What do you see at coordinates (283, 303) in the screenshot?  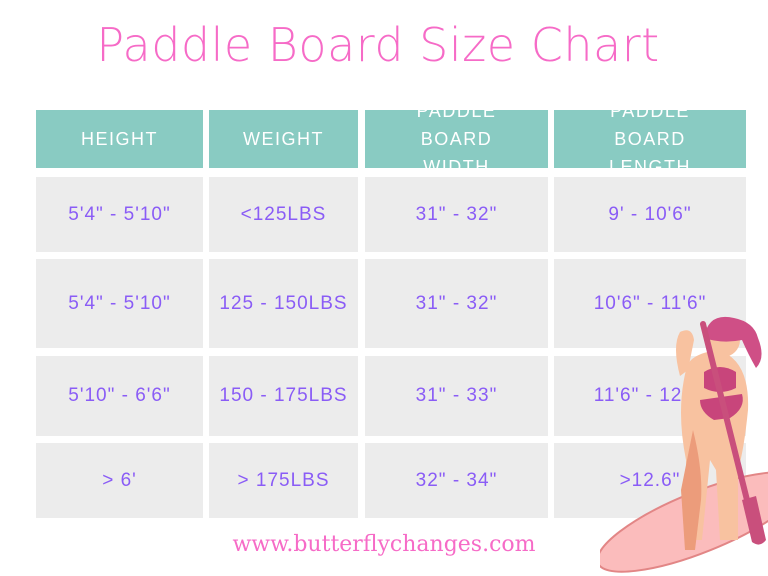 I see `table-cell: 125 - 150LBS` at bounding box center [283, 303].